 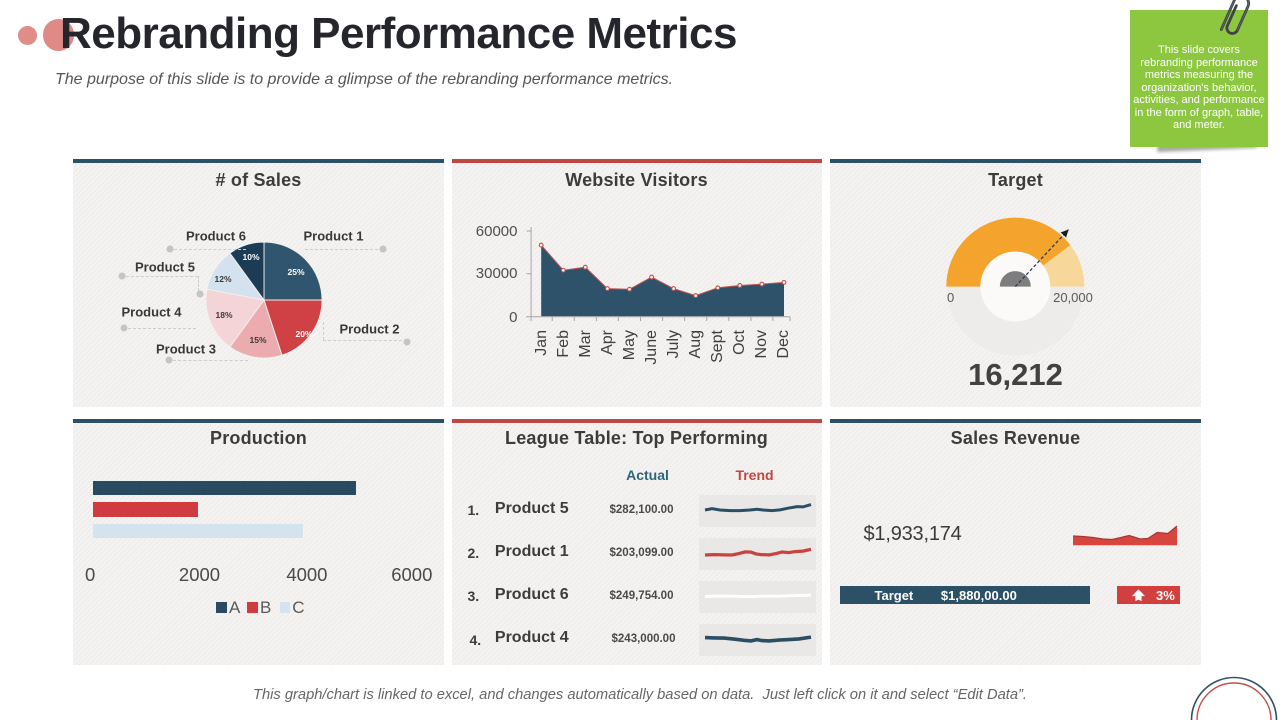 I want to click on svg-text: 15%, so click(x=257, y=340).